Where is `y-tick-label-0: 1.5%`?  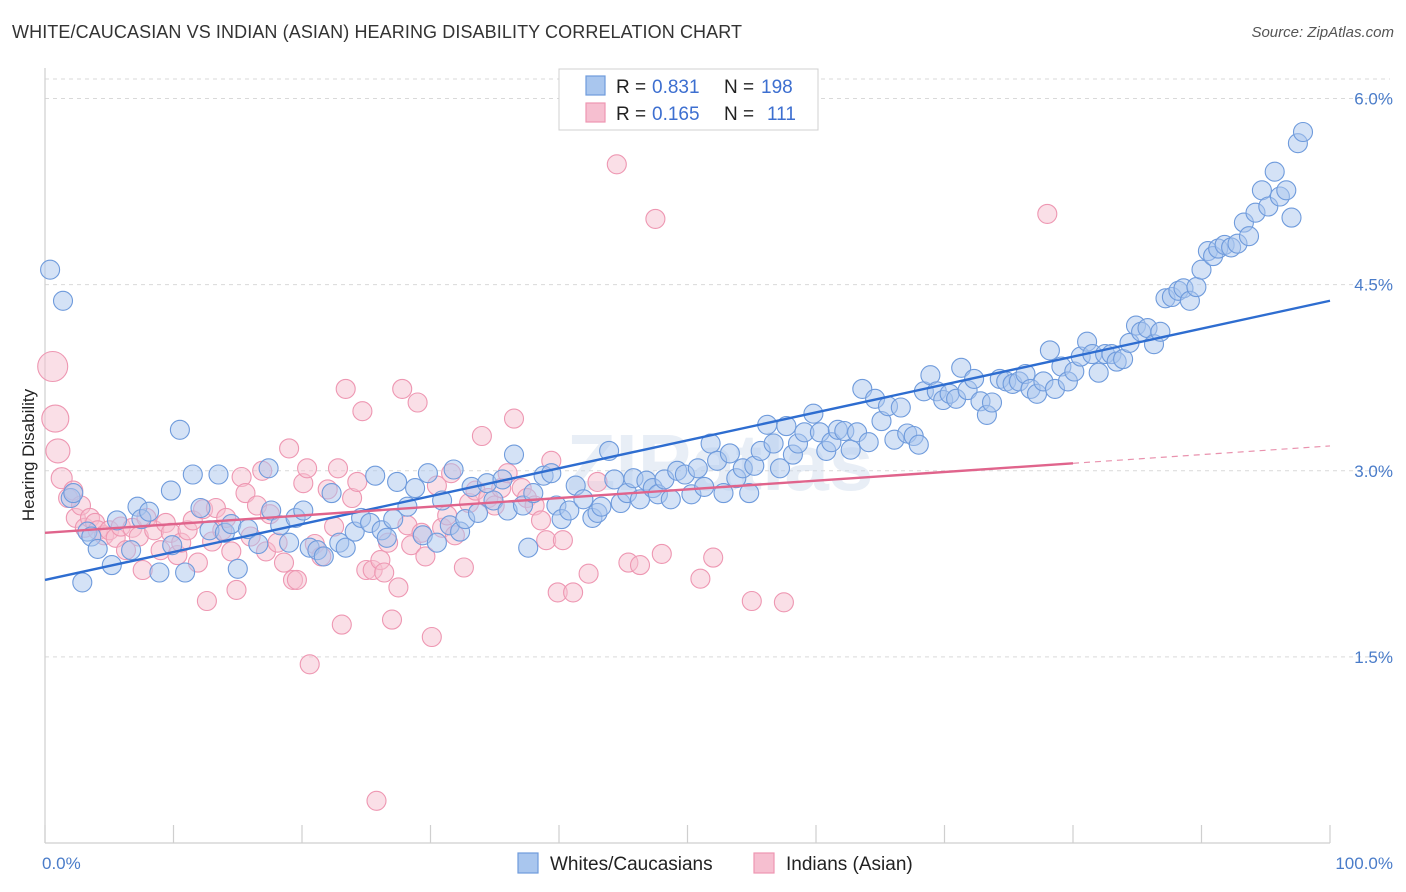
y-tick-label-0: 1.5% is located at coordinates (1373, 657).